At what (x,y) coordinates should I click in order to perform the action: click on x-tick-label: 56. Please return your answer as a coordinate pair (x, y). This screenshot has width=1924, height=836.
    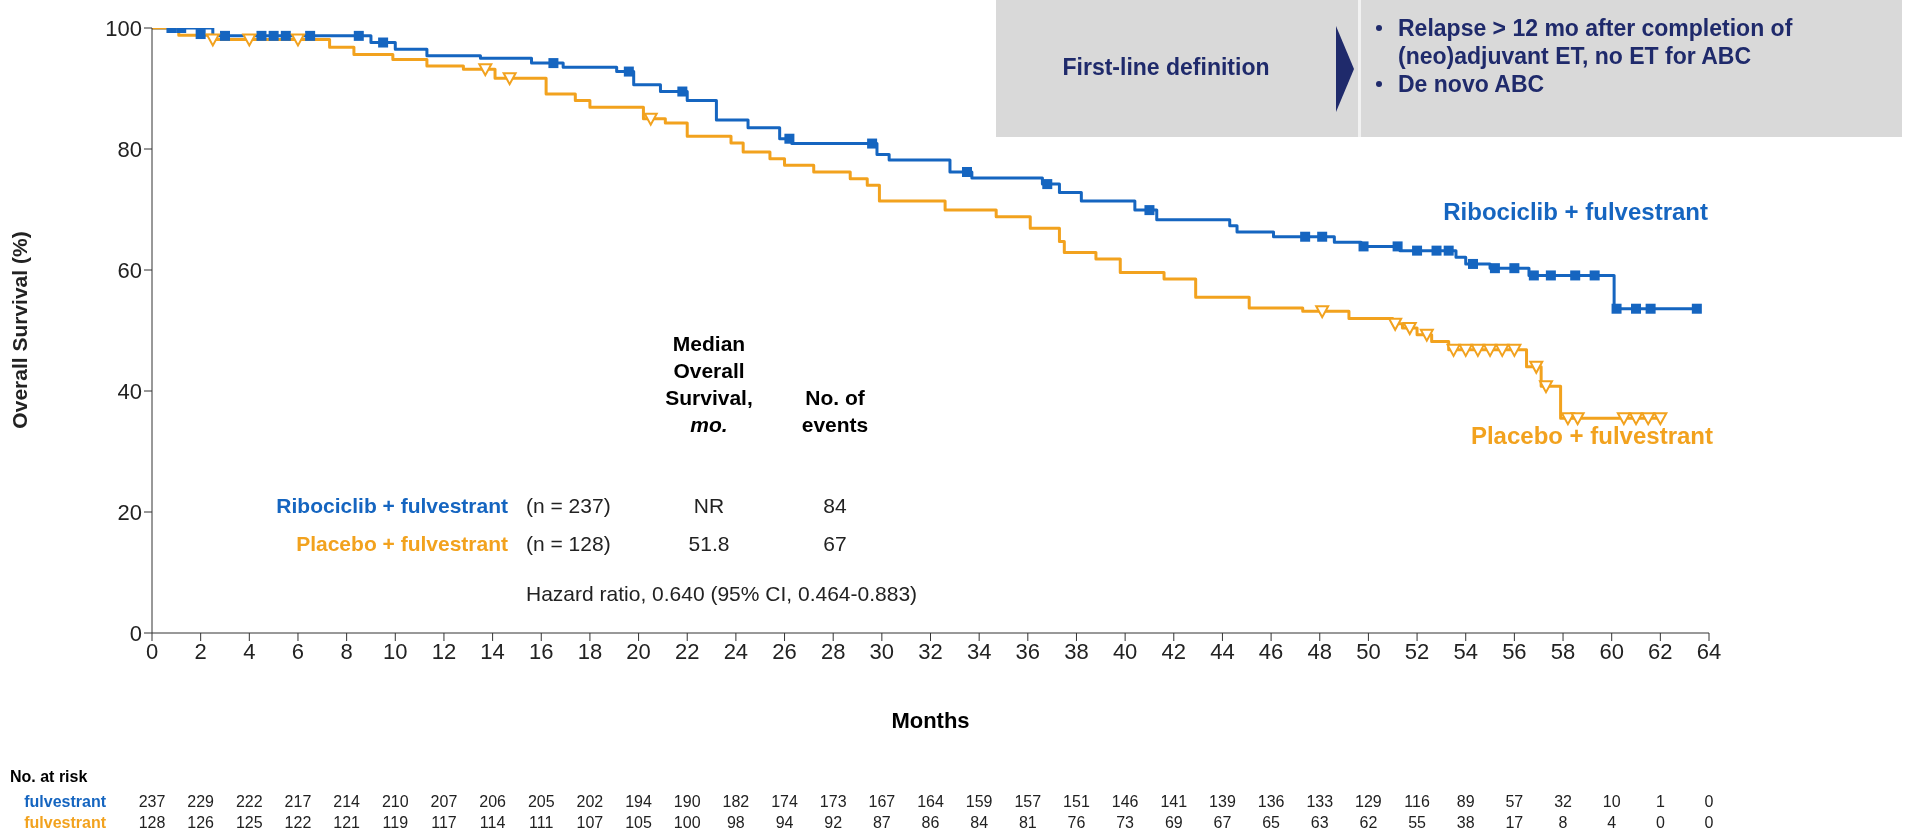
    Looking at the image, I should click on (1514, 651).